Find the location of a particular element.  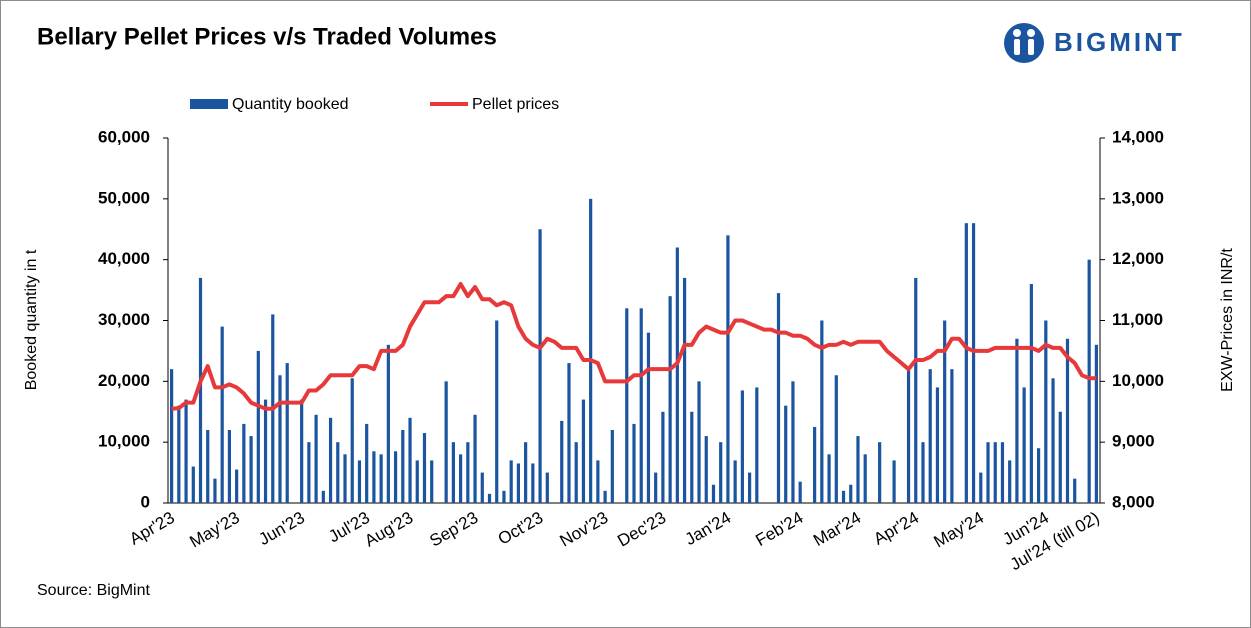

y-tick-label: 0 is located at coordinates (145, 501).